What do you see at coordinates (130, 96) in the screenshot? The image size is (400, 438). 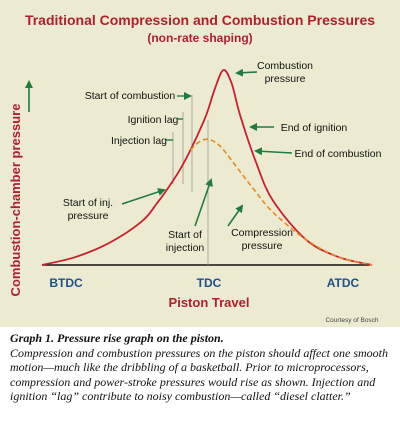 I see `annotation-start-of-combustion: Start of combustion` at bounding box center [130, 96].